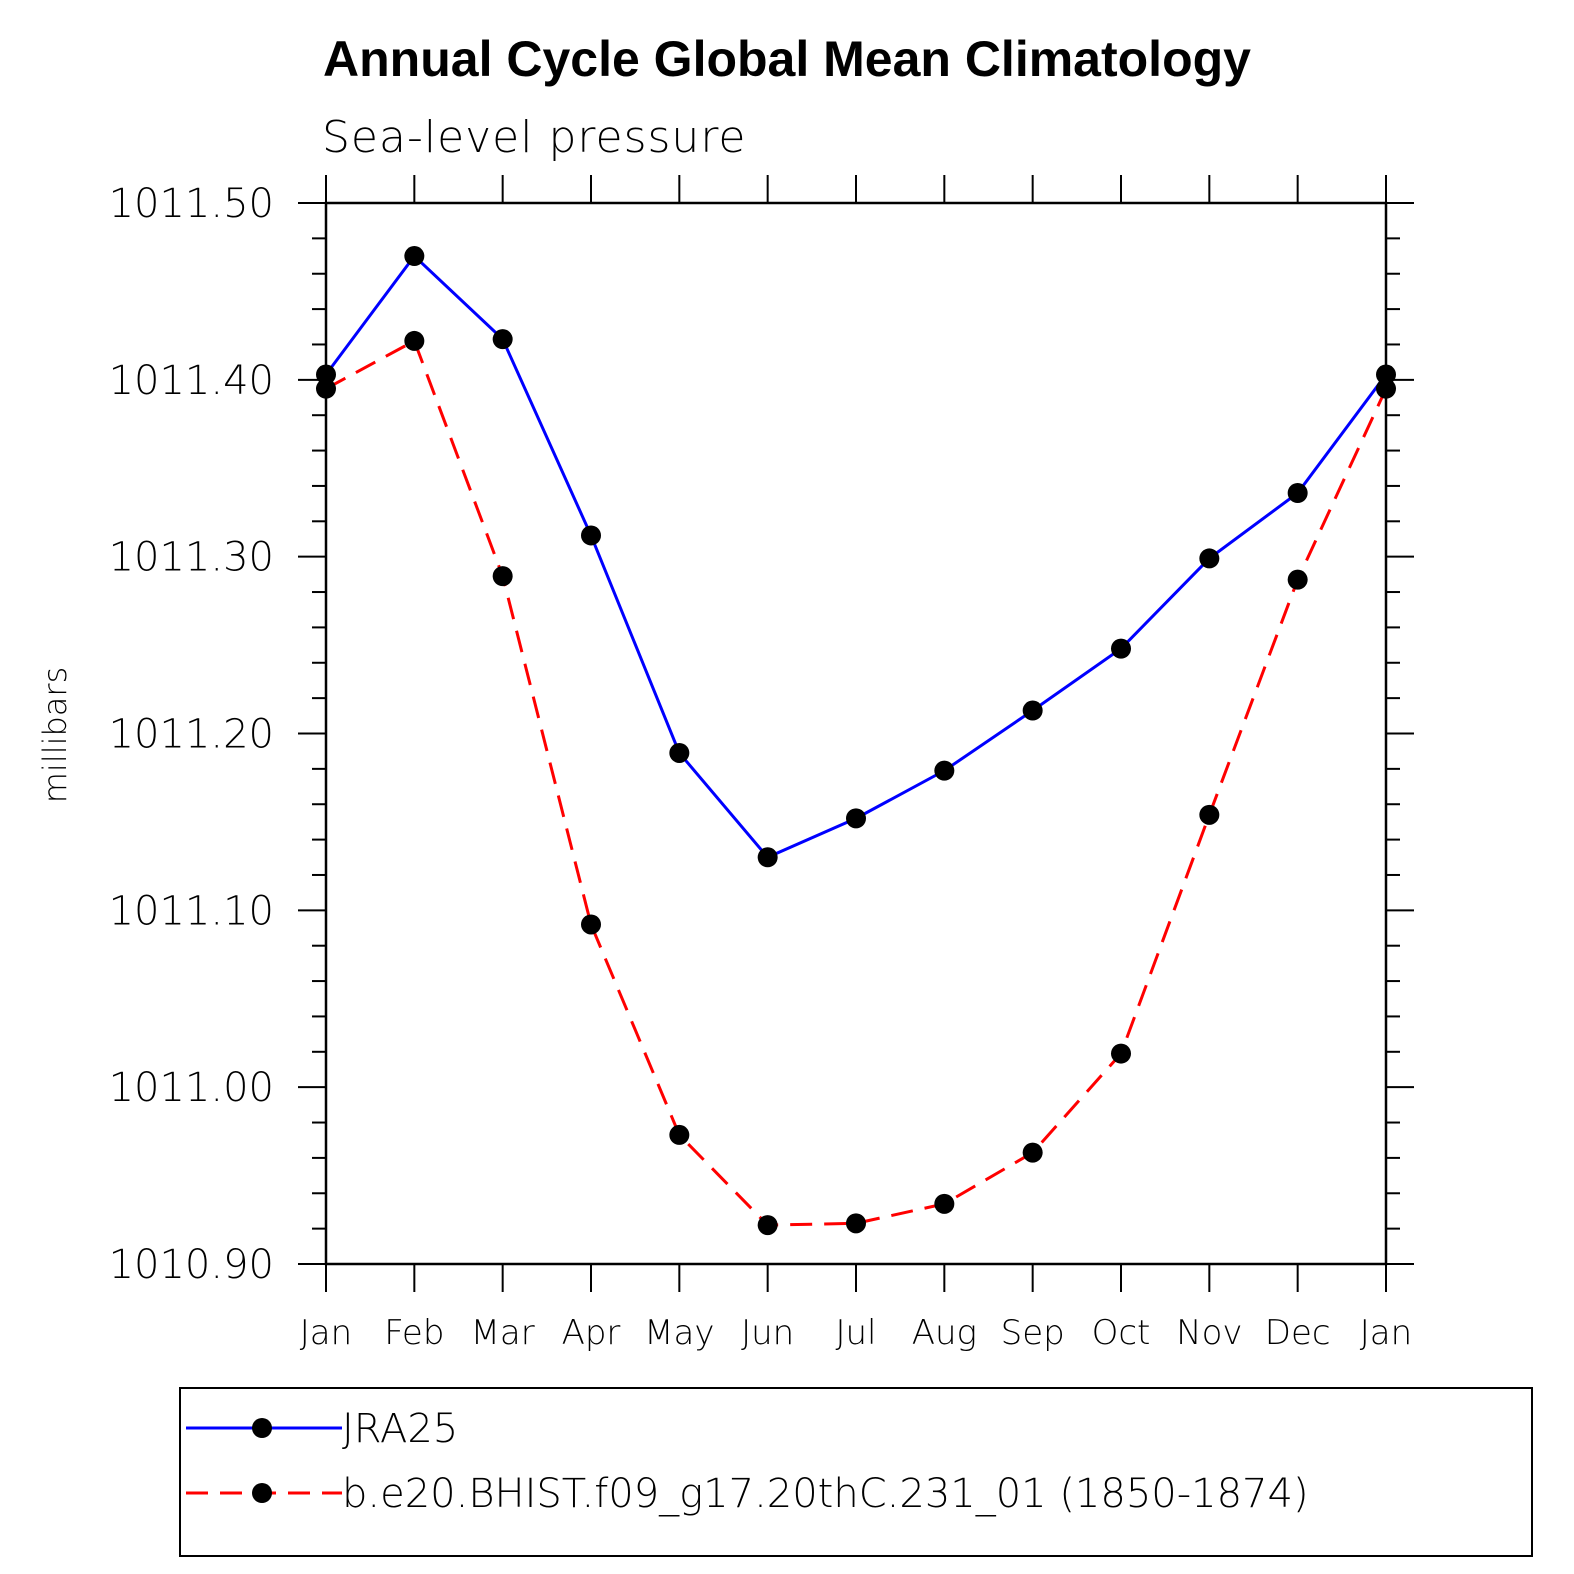  What do you see at coordinates (1298, 1333) in the screenshot?
I see `x-tick-label: Dec` at bounding box center [1298, 1333].